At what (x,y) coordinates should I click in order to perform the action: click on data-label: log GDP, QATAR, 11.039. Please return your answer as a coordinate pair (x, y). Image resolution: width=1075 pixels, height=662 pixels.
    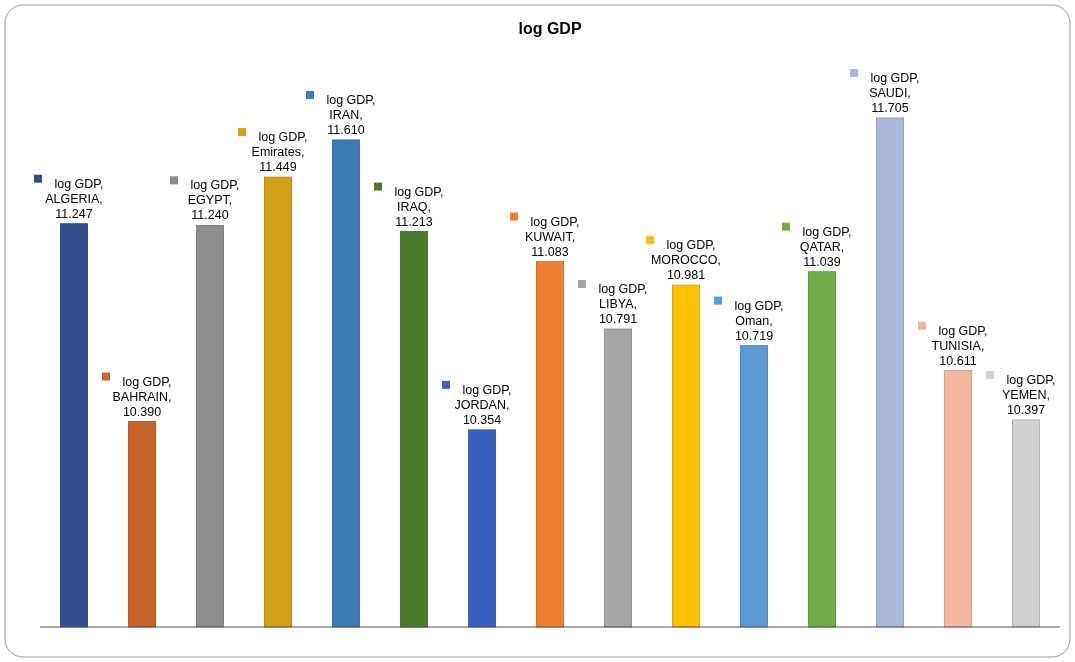
    Looking at the image, I should click on (825, 246).